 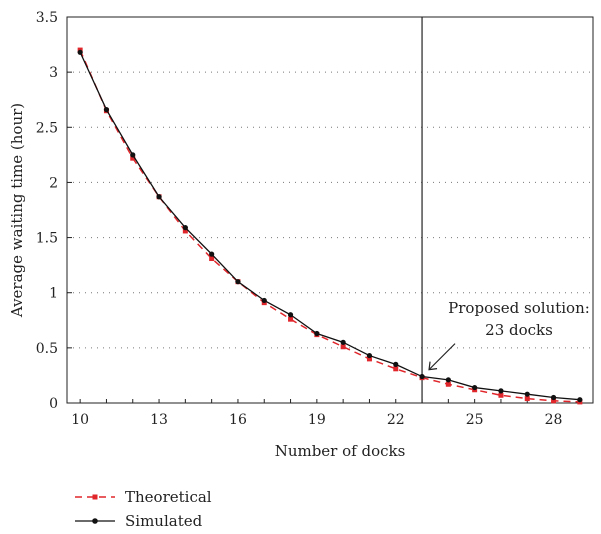 What do you see at coordinates (47, 239) in the screenshot?
I see `y-tick-label-3: 1.5` at bounding box center [47, 239].